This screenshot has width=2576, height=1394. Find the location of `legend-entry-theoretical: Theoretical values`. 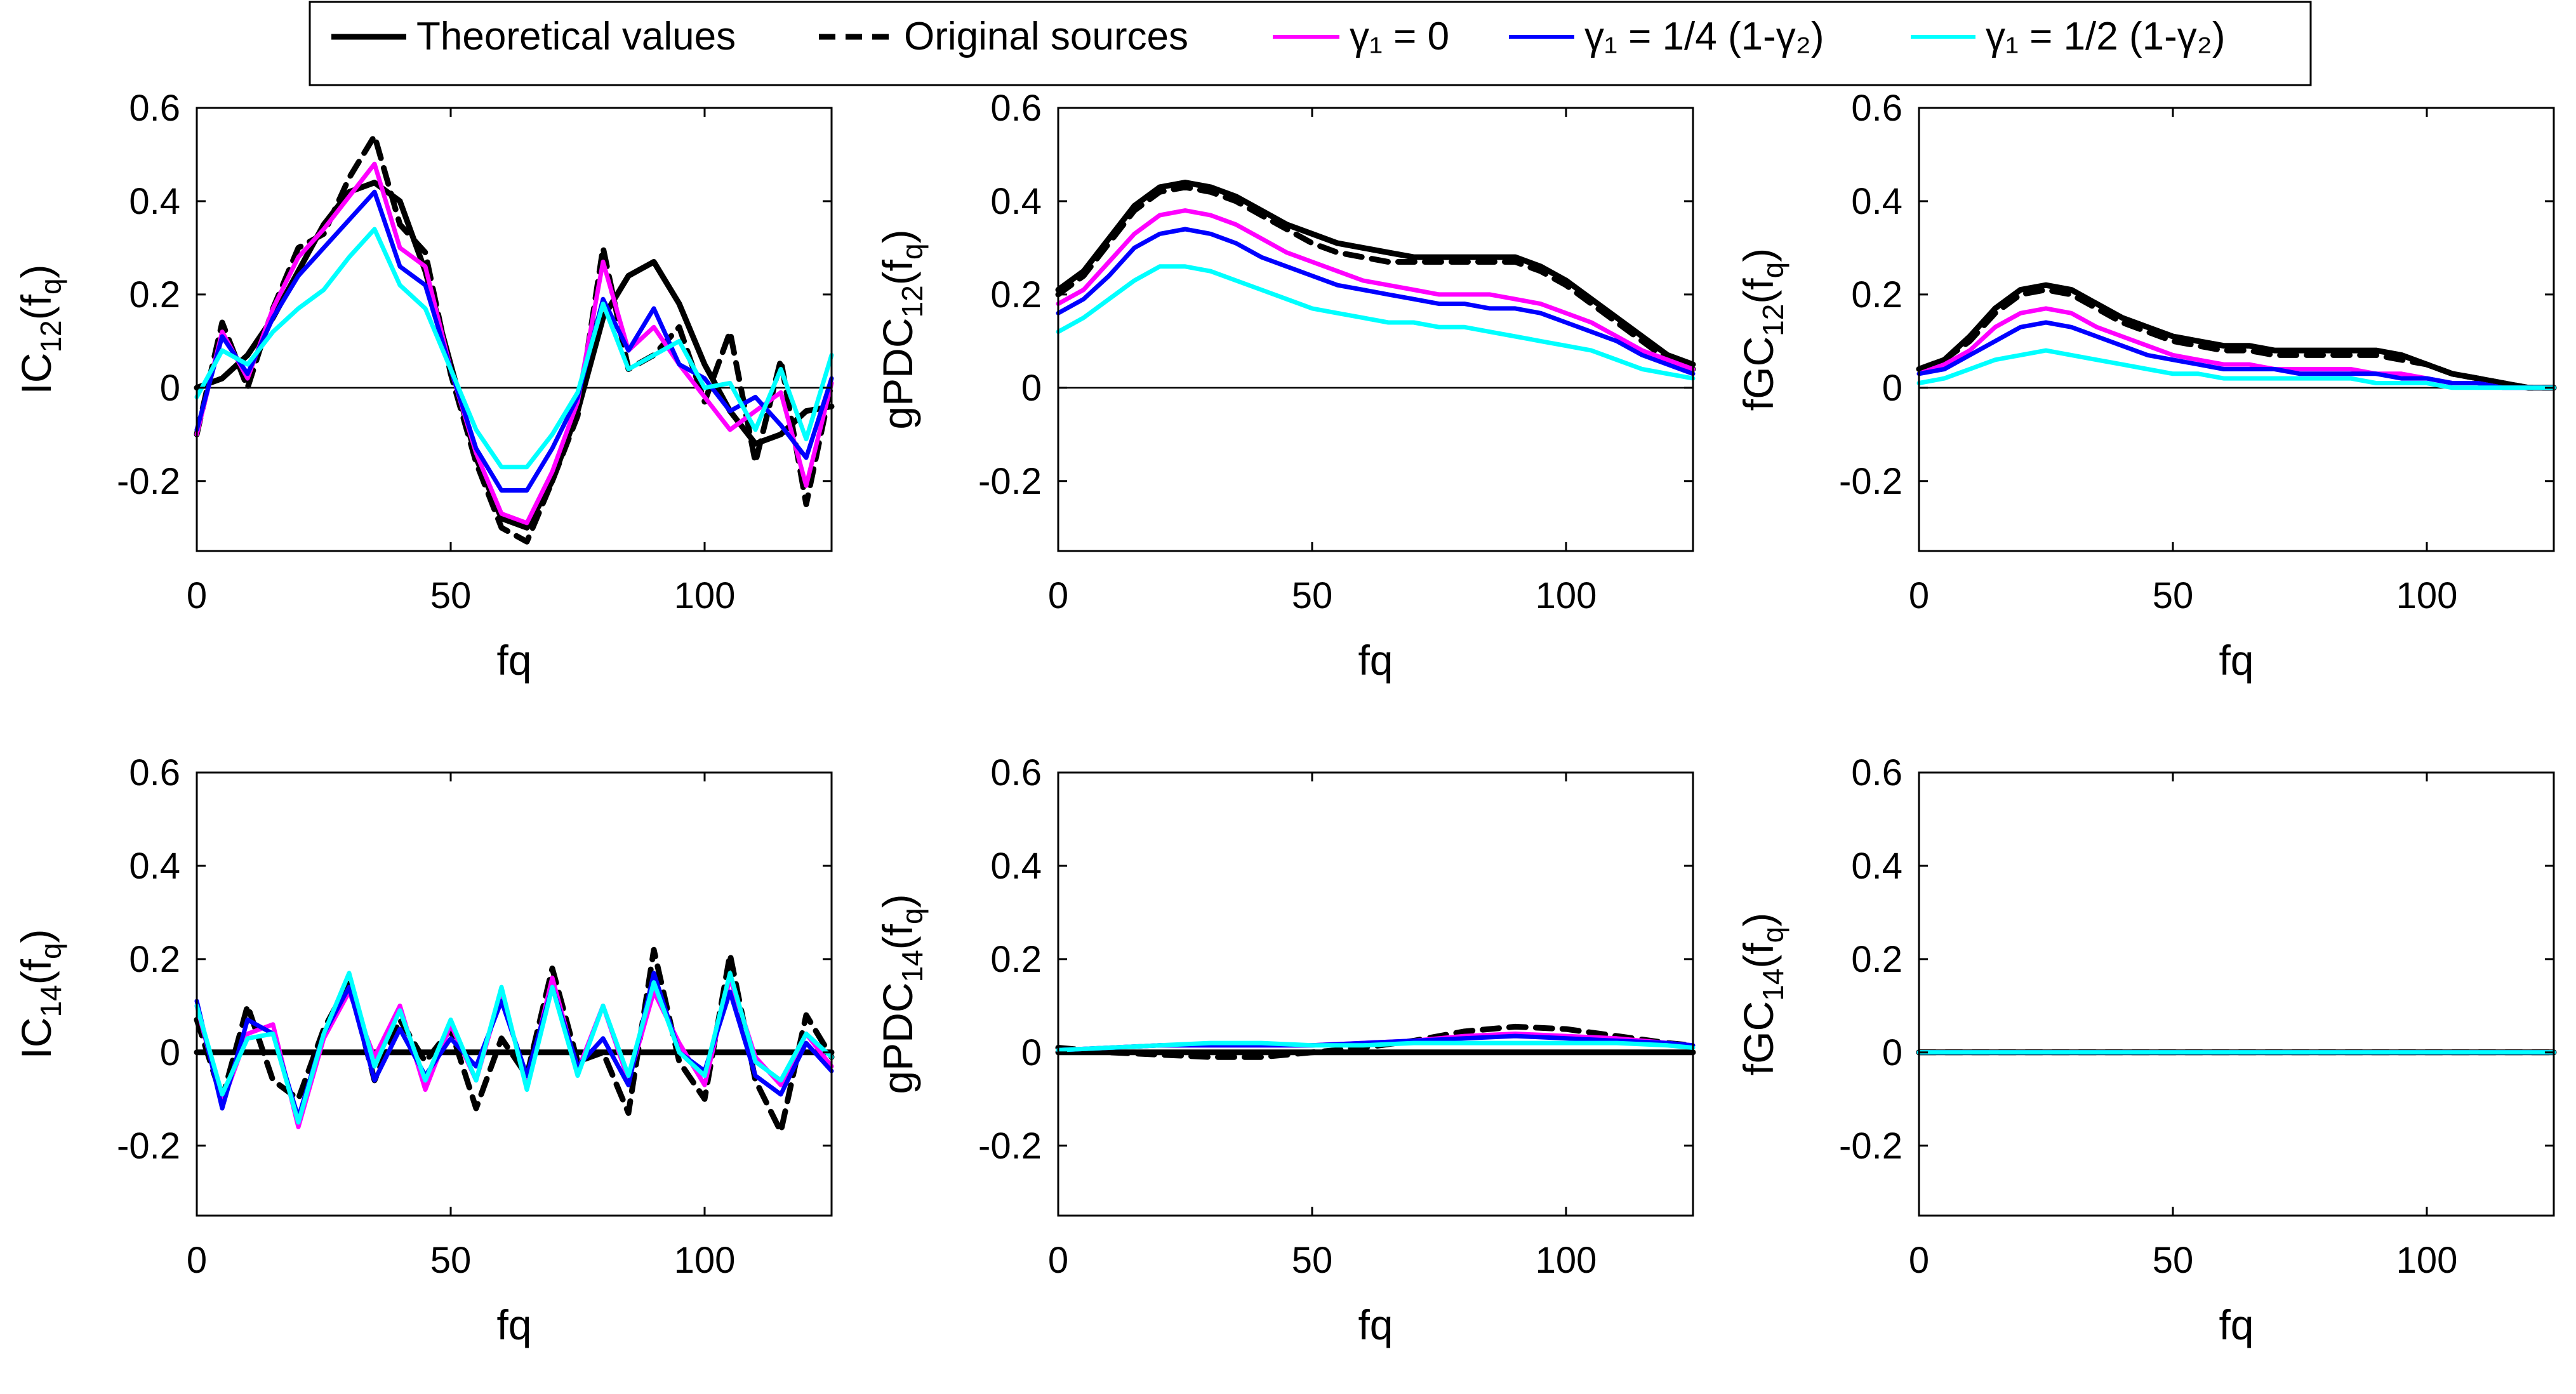

legend-entry-theoretical: Theoretical values is located at coordinates (533, 36).